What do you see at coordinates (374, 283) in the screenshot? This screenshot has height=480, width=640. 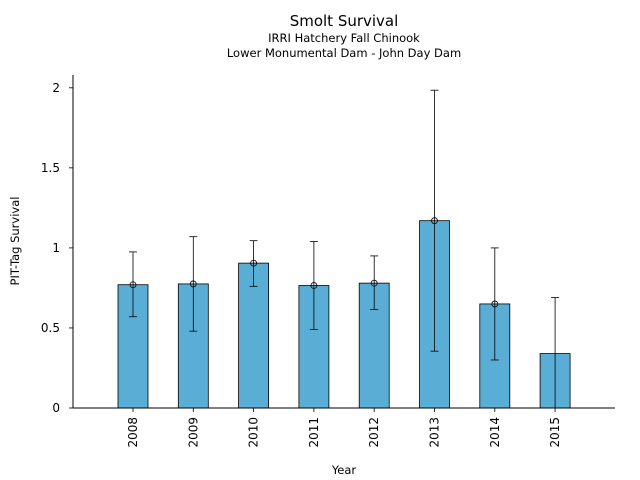 I see `point-marker-2012` at bounding box center [374, 283].